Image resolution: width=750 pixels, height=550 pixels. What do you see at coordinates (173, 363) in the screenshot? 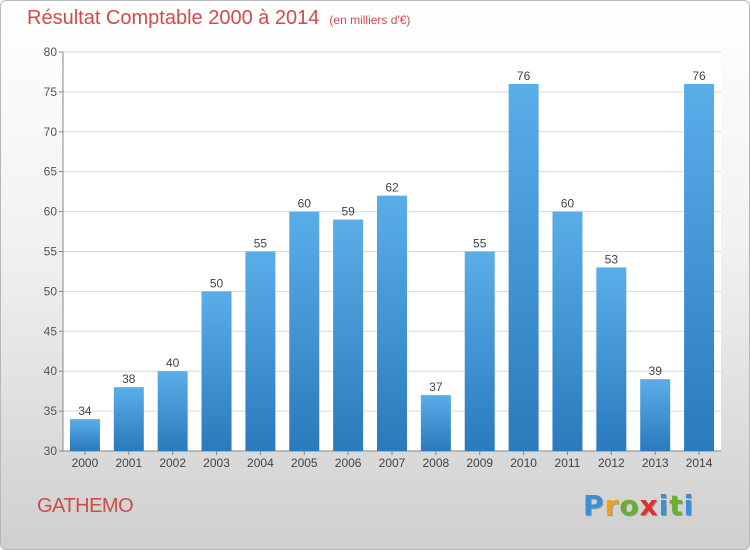
I see `data-label-2002: 40` at bounding box center [173, 363].